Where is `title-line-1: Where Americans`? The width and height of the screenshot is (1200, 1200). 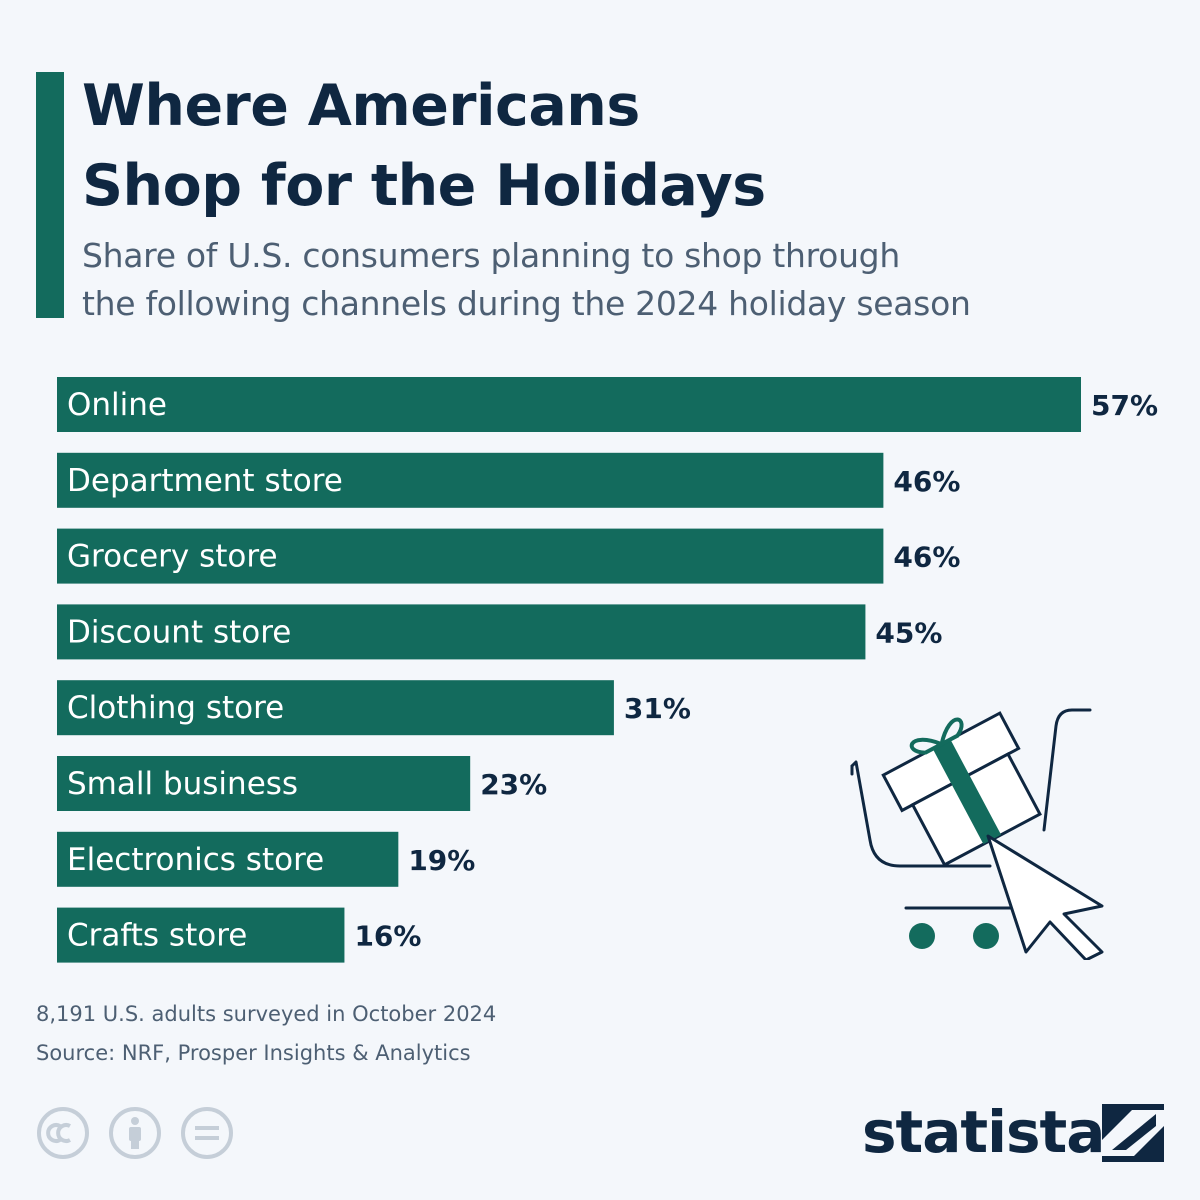
title-line-1: Where Americans is located at coordinates (361, 106).